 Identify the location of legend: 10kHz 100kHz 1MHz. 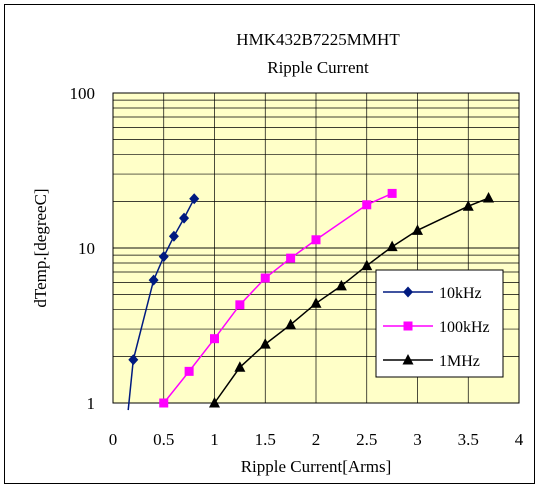
(439, 323).